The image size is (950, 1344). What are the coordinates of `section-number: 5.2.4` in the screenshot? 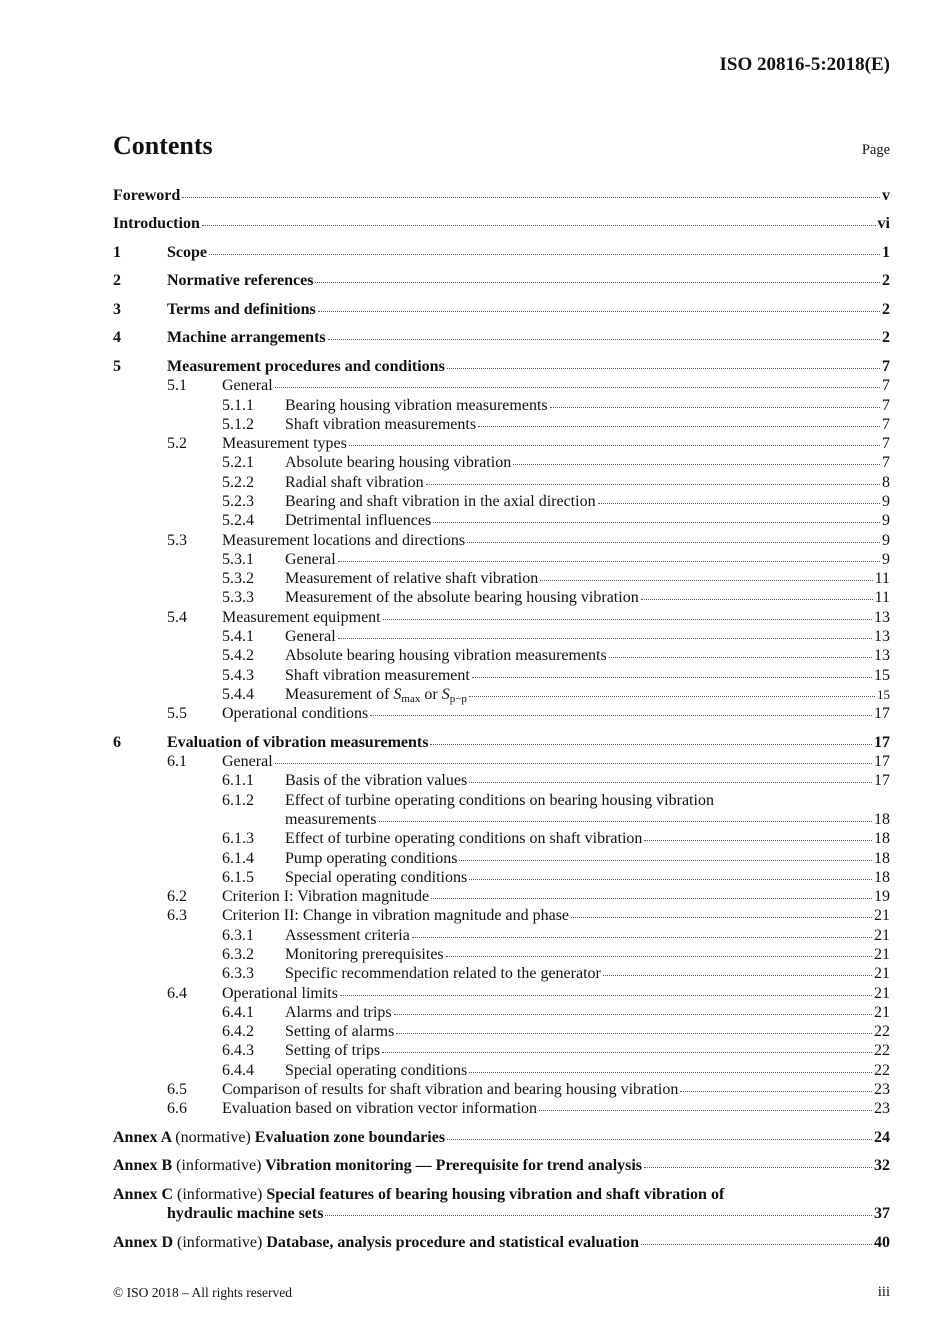 It's located at (238, 521).